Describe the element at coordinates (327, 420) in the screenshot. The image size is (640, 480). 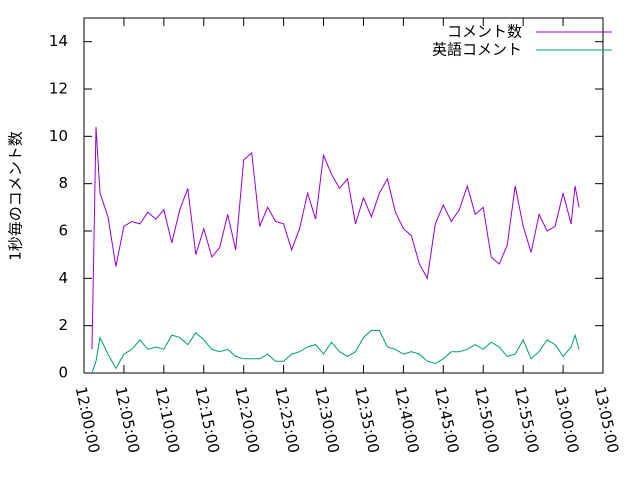
I see `x-tick-label: 12:30:00` at that location.